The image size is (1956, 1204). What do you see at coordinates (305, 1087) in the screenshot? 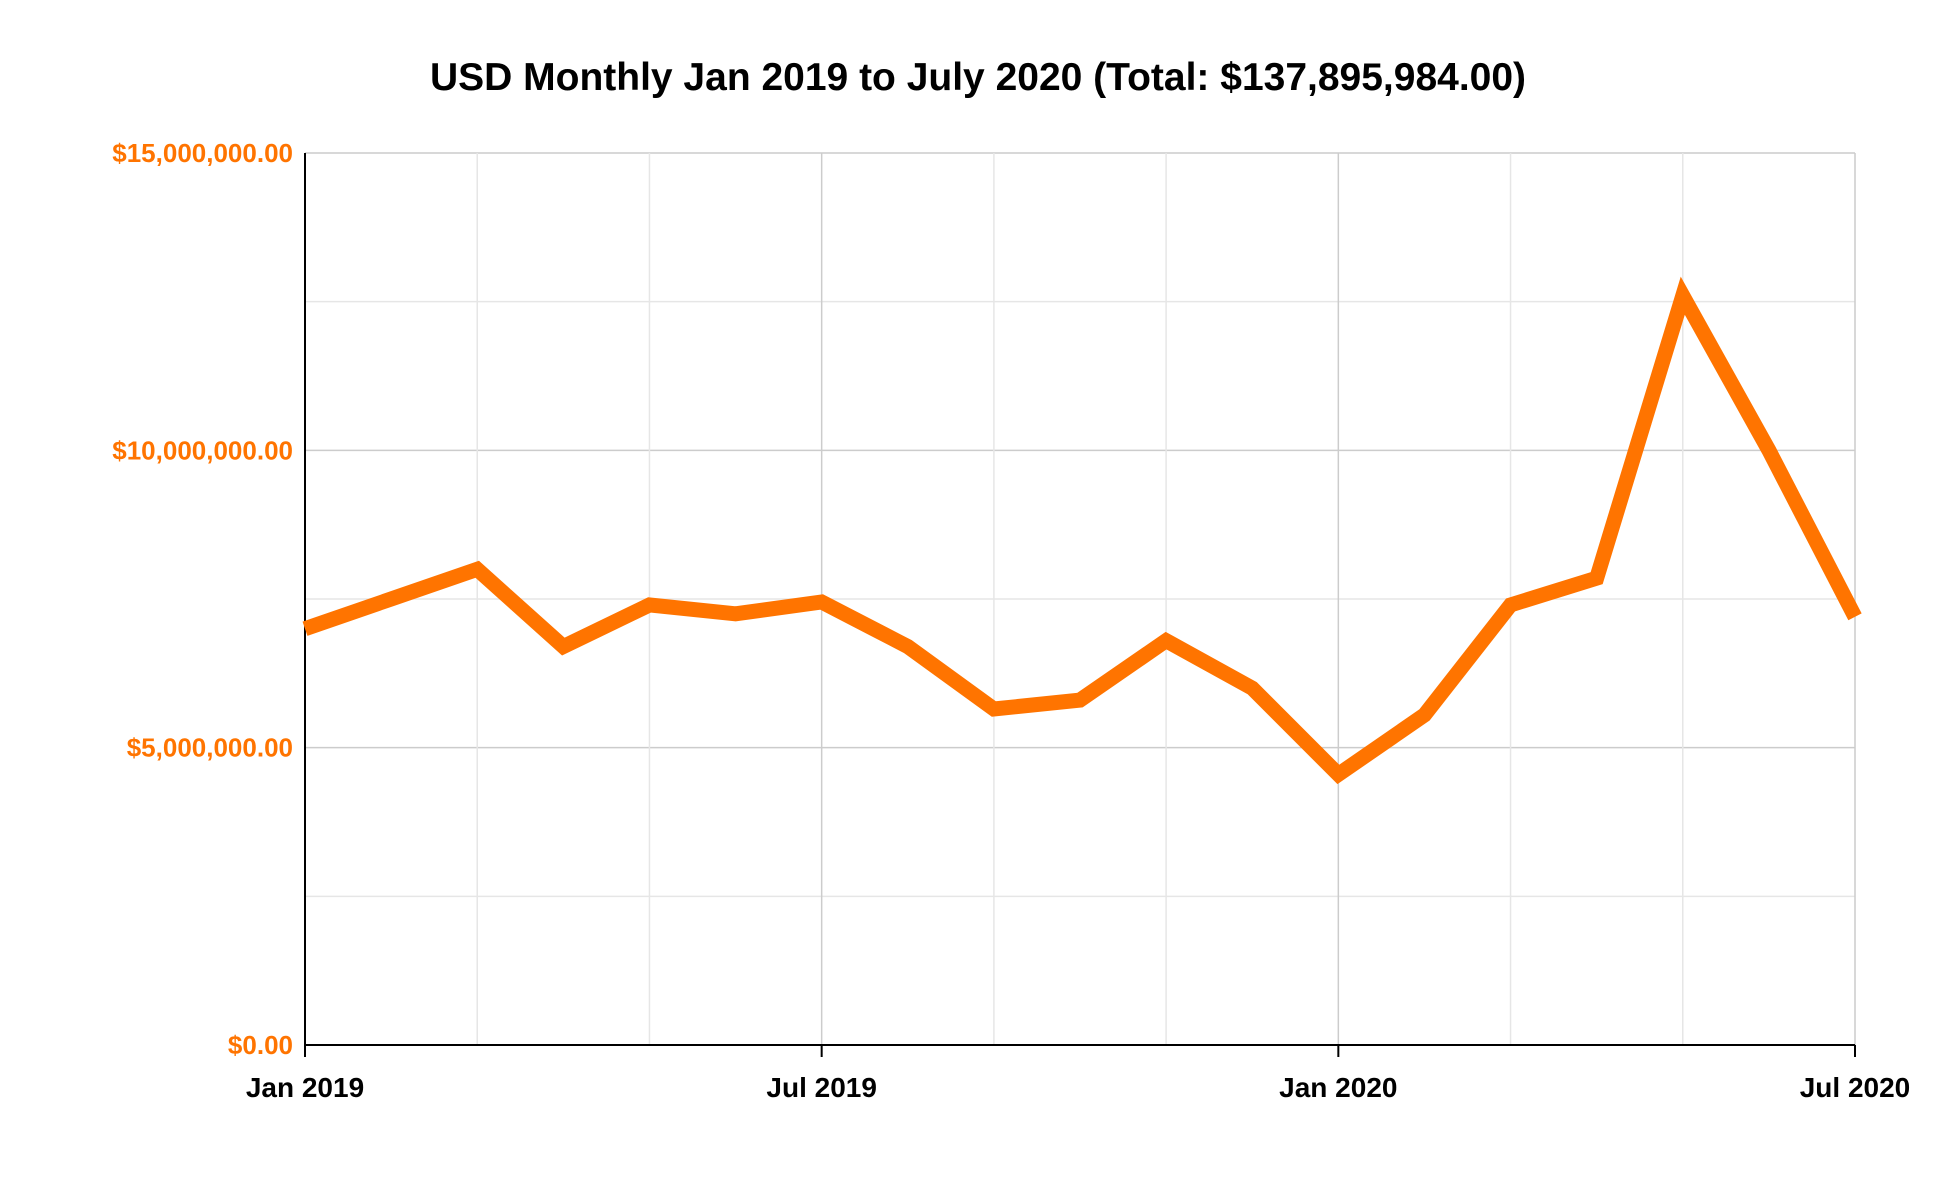
I see `x-tick-label: Jan 2019` at bounding box center [305, 1087].